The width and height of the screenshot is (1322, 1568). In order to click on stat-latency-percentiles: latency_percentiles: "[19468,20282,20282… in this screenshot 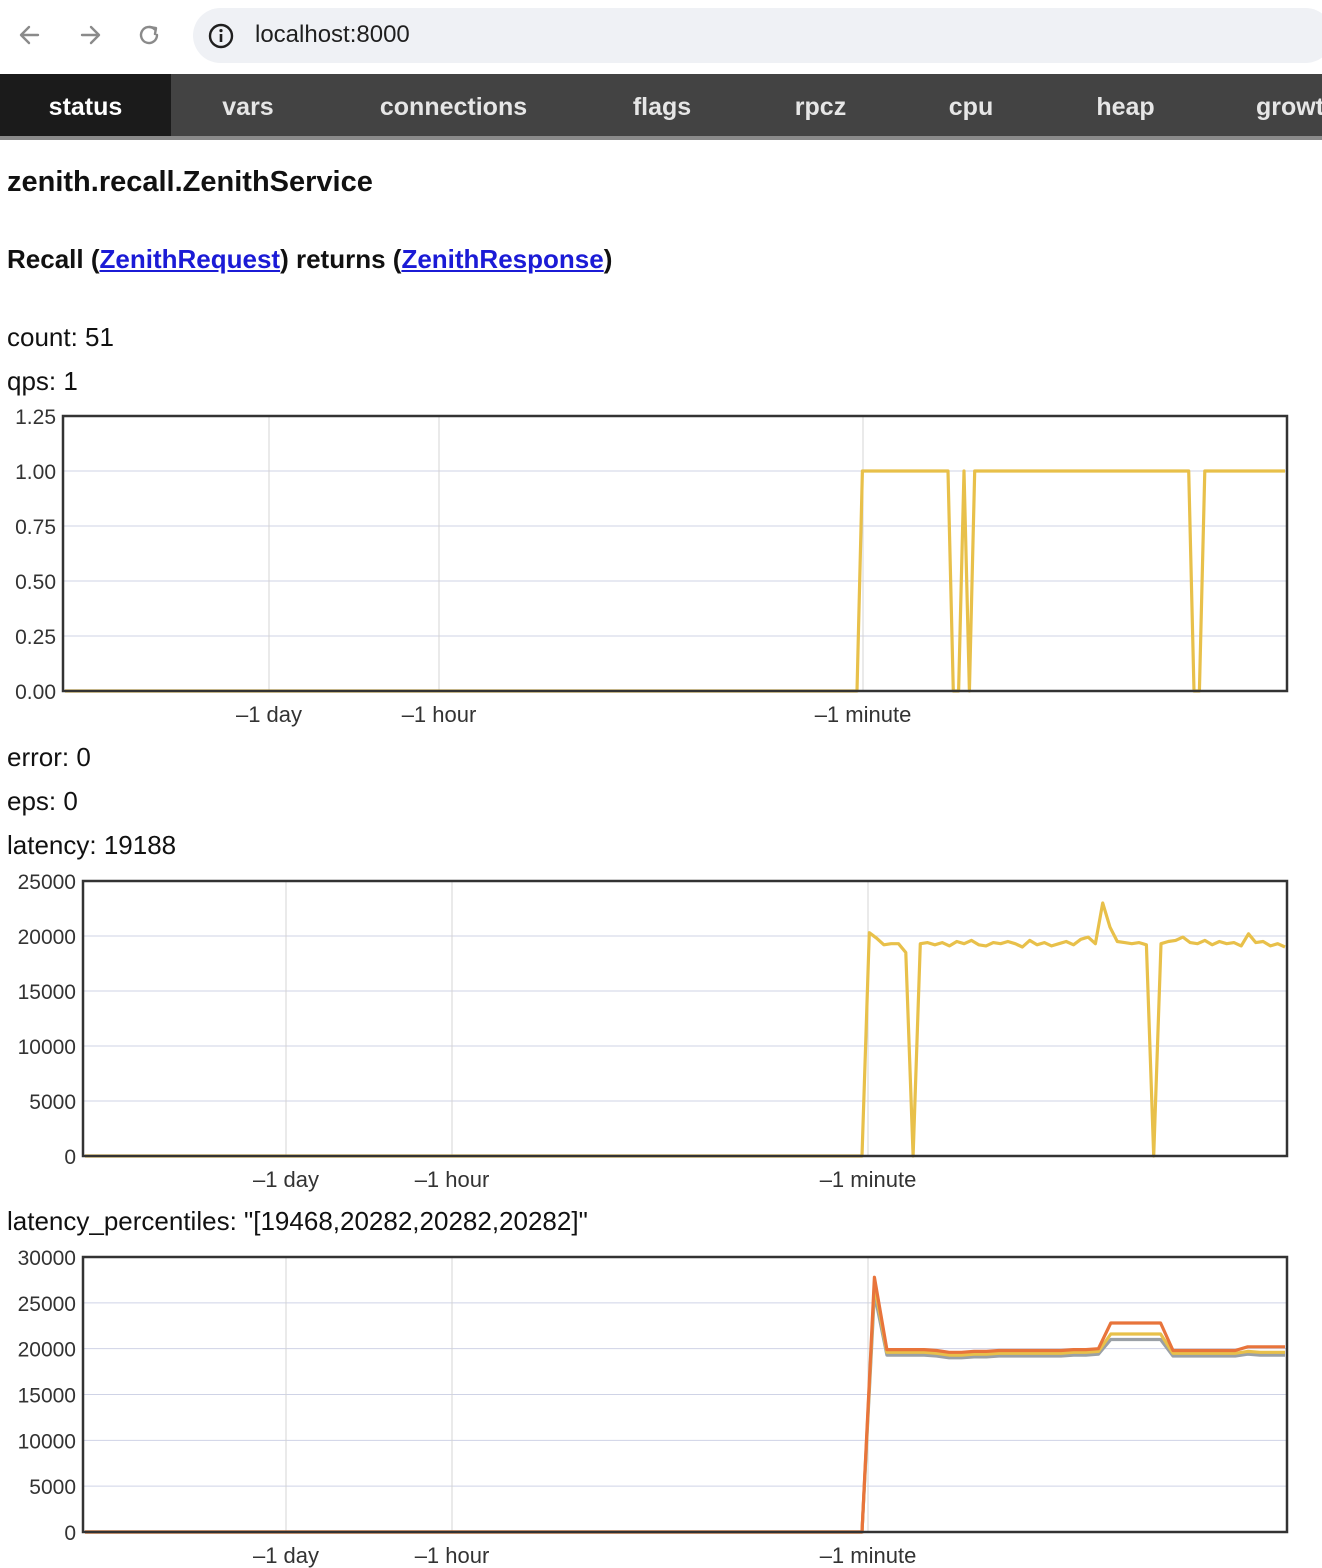, I will do `click(297, 1221)`.